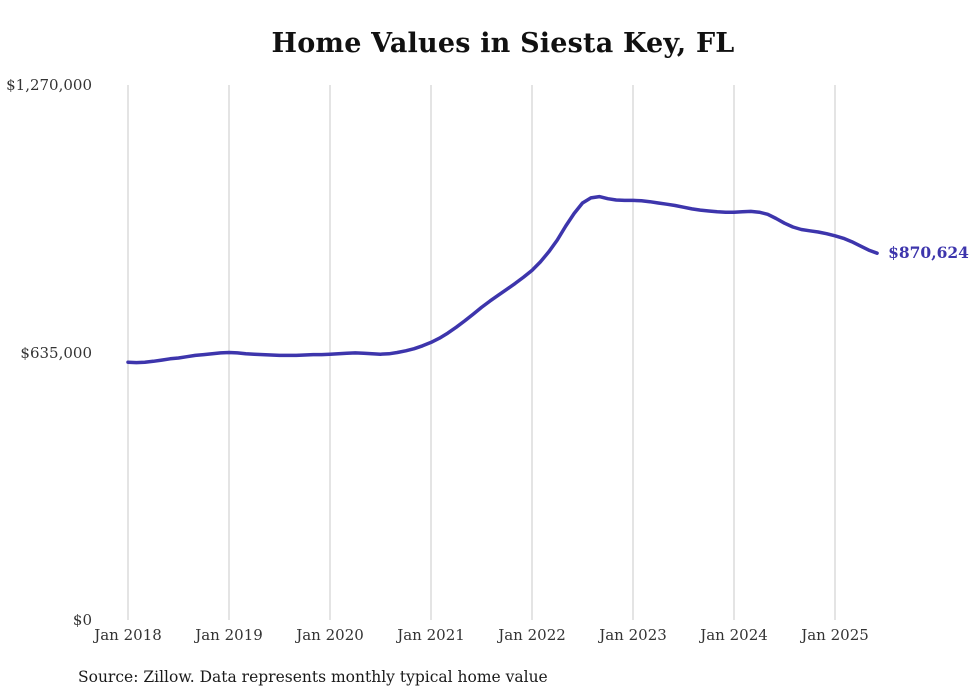 The height and width of the screenshot is (699, 980). Describe the element at coordinates (56, 352) in the screenshot. I see `y-axis-label: $635,000` at that location.